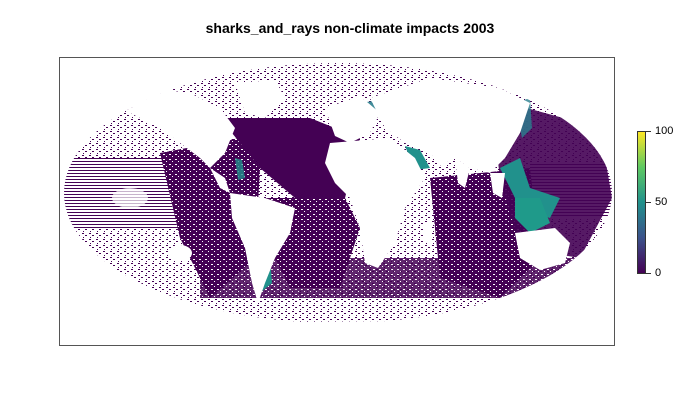 This screenshot has width=700, height=420. I want to click on map-title: sharks_and_rays non-climate impacts 2003, so click(350, 28).